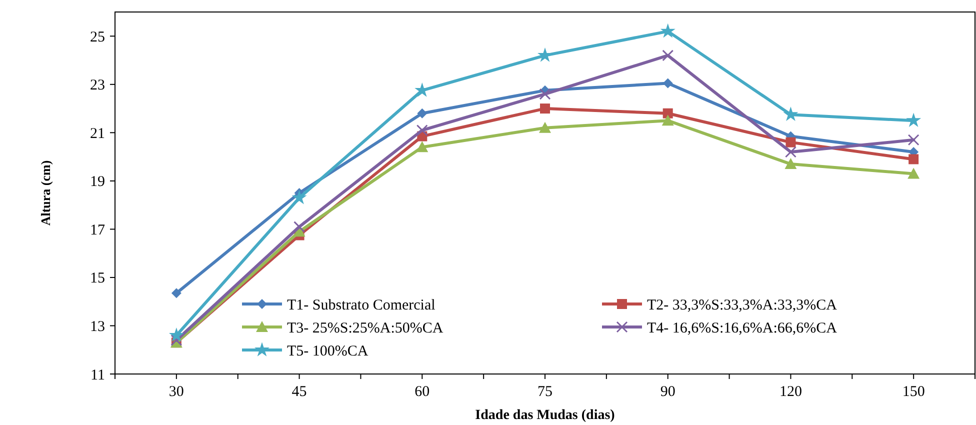 The width and height of the screenshot is (976, 425). What do you see at coordinates (45, 193) in the screenshot?
I see `y-axis-title: Altura (cm)` at bounding box center [45, 193].